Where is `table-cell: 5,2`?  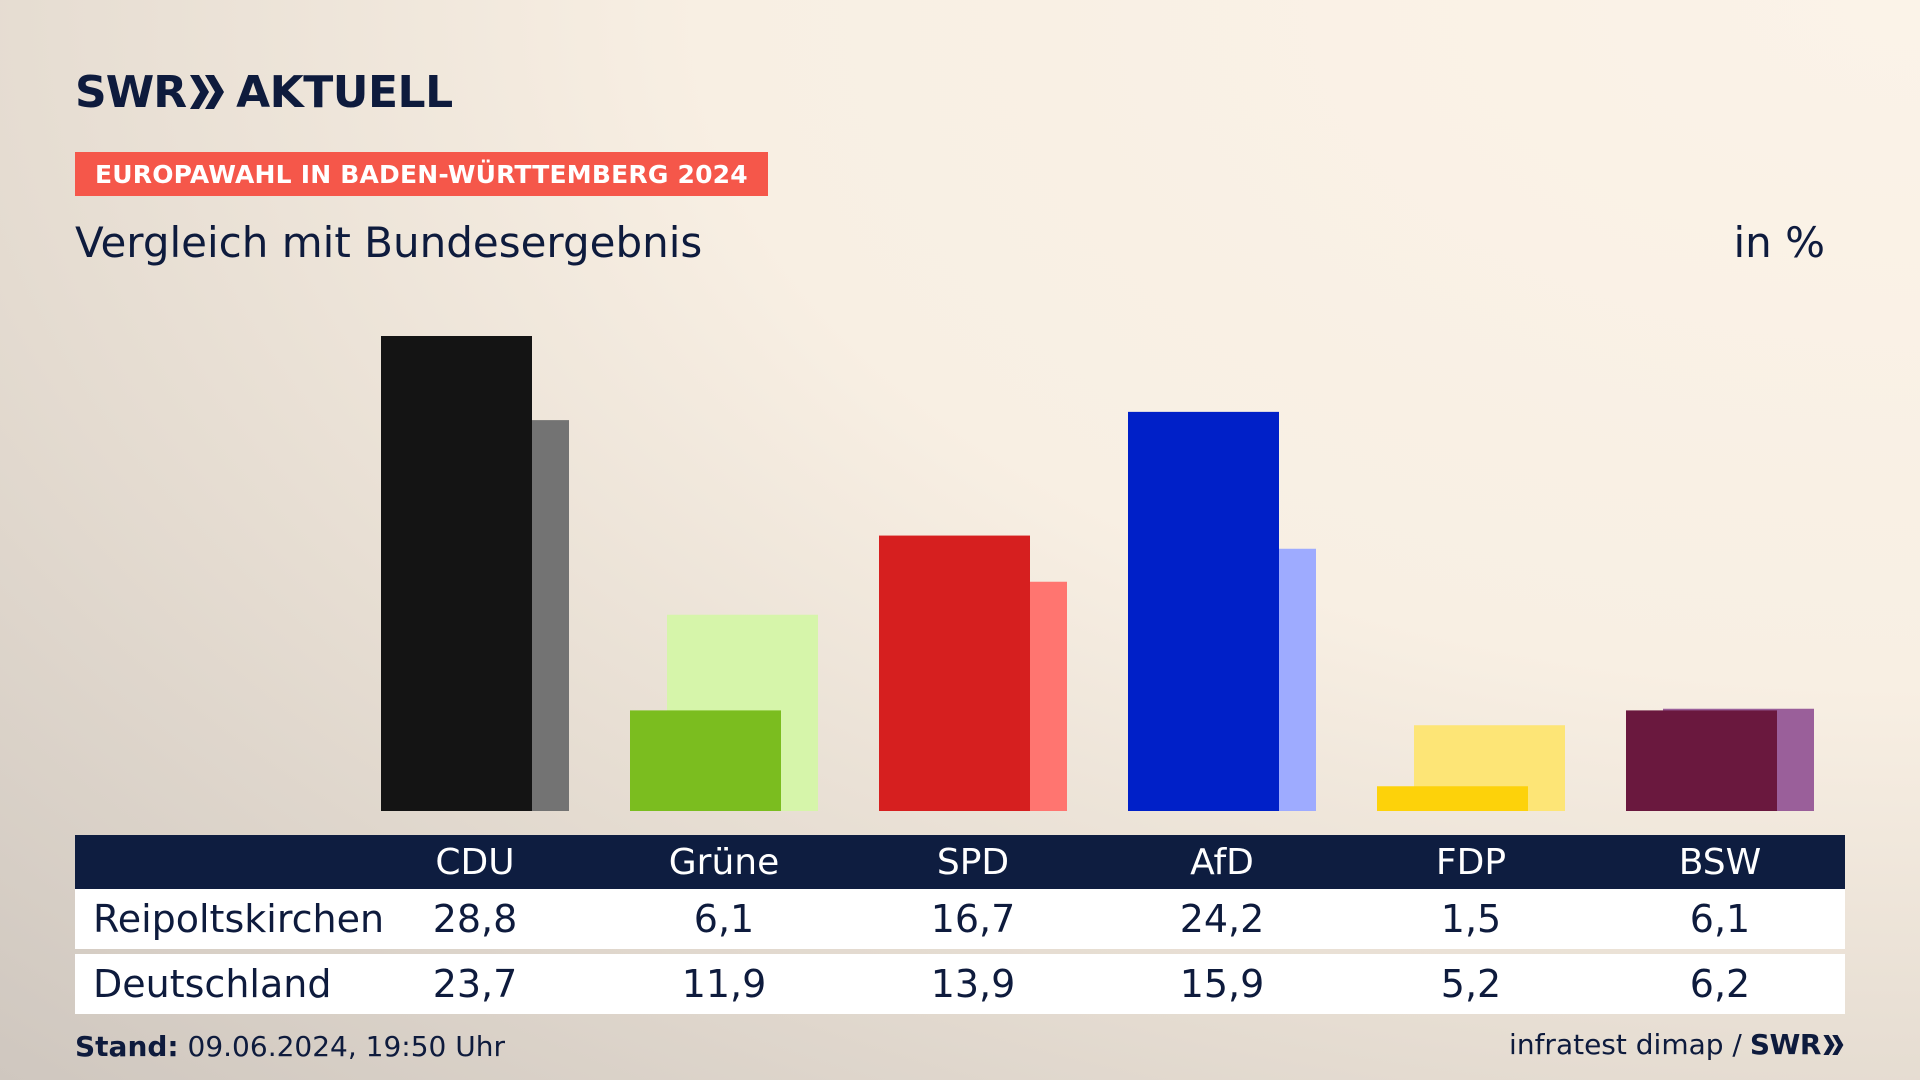 table-cell: 5,2 is located at coordinates (1471, 984).